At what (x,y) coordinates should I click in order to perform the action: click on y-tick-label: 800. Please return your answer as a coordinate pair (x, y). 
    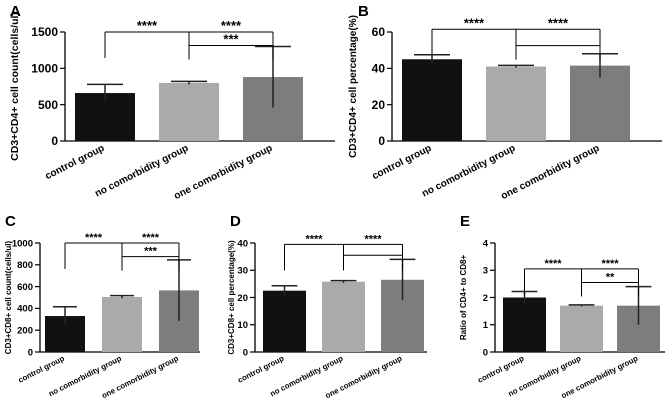
    Looking at the image, I should click on (25, 265).